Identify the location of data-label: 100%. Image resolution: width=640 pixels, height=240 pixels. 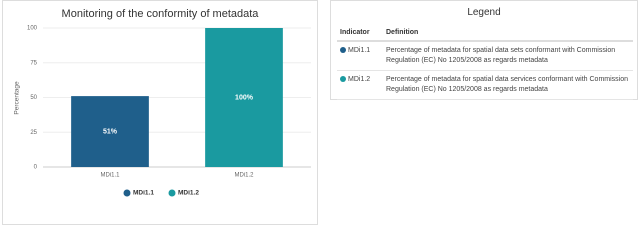
(244, 97).